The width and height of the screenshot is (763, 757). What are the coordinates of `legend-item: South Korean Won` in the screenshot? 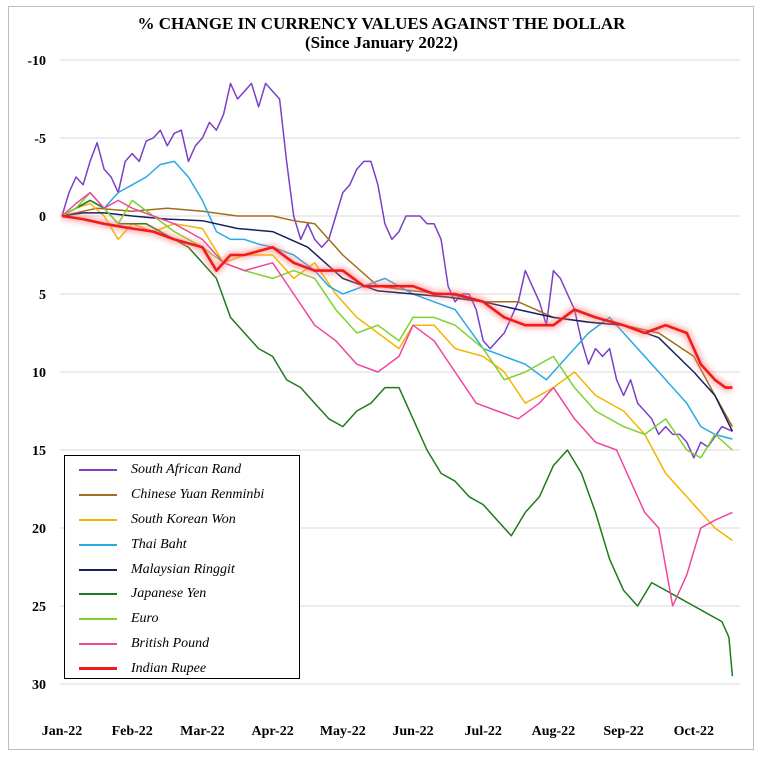 It's located at (182, 520).